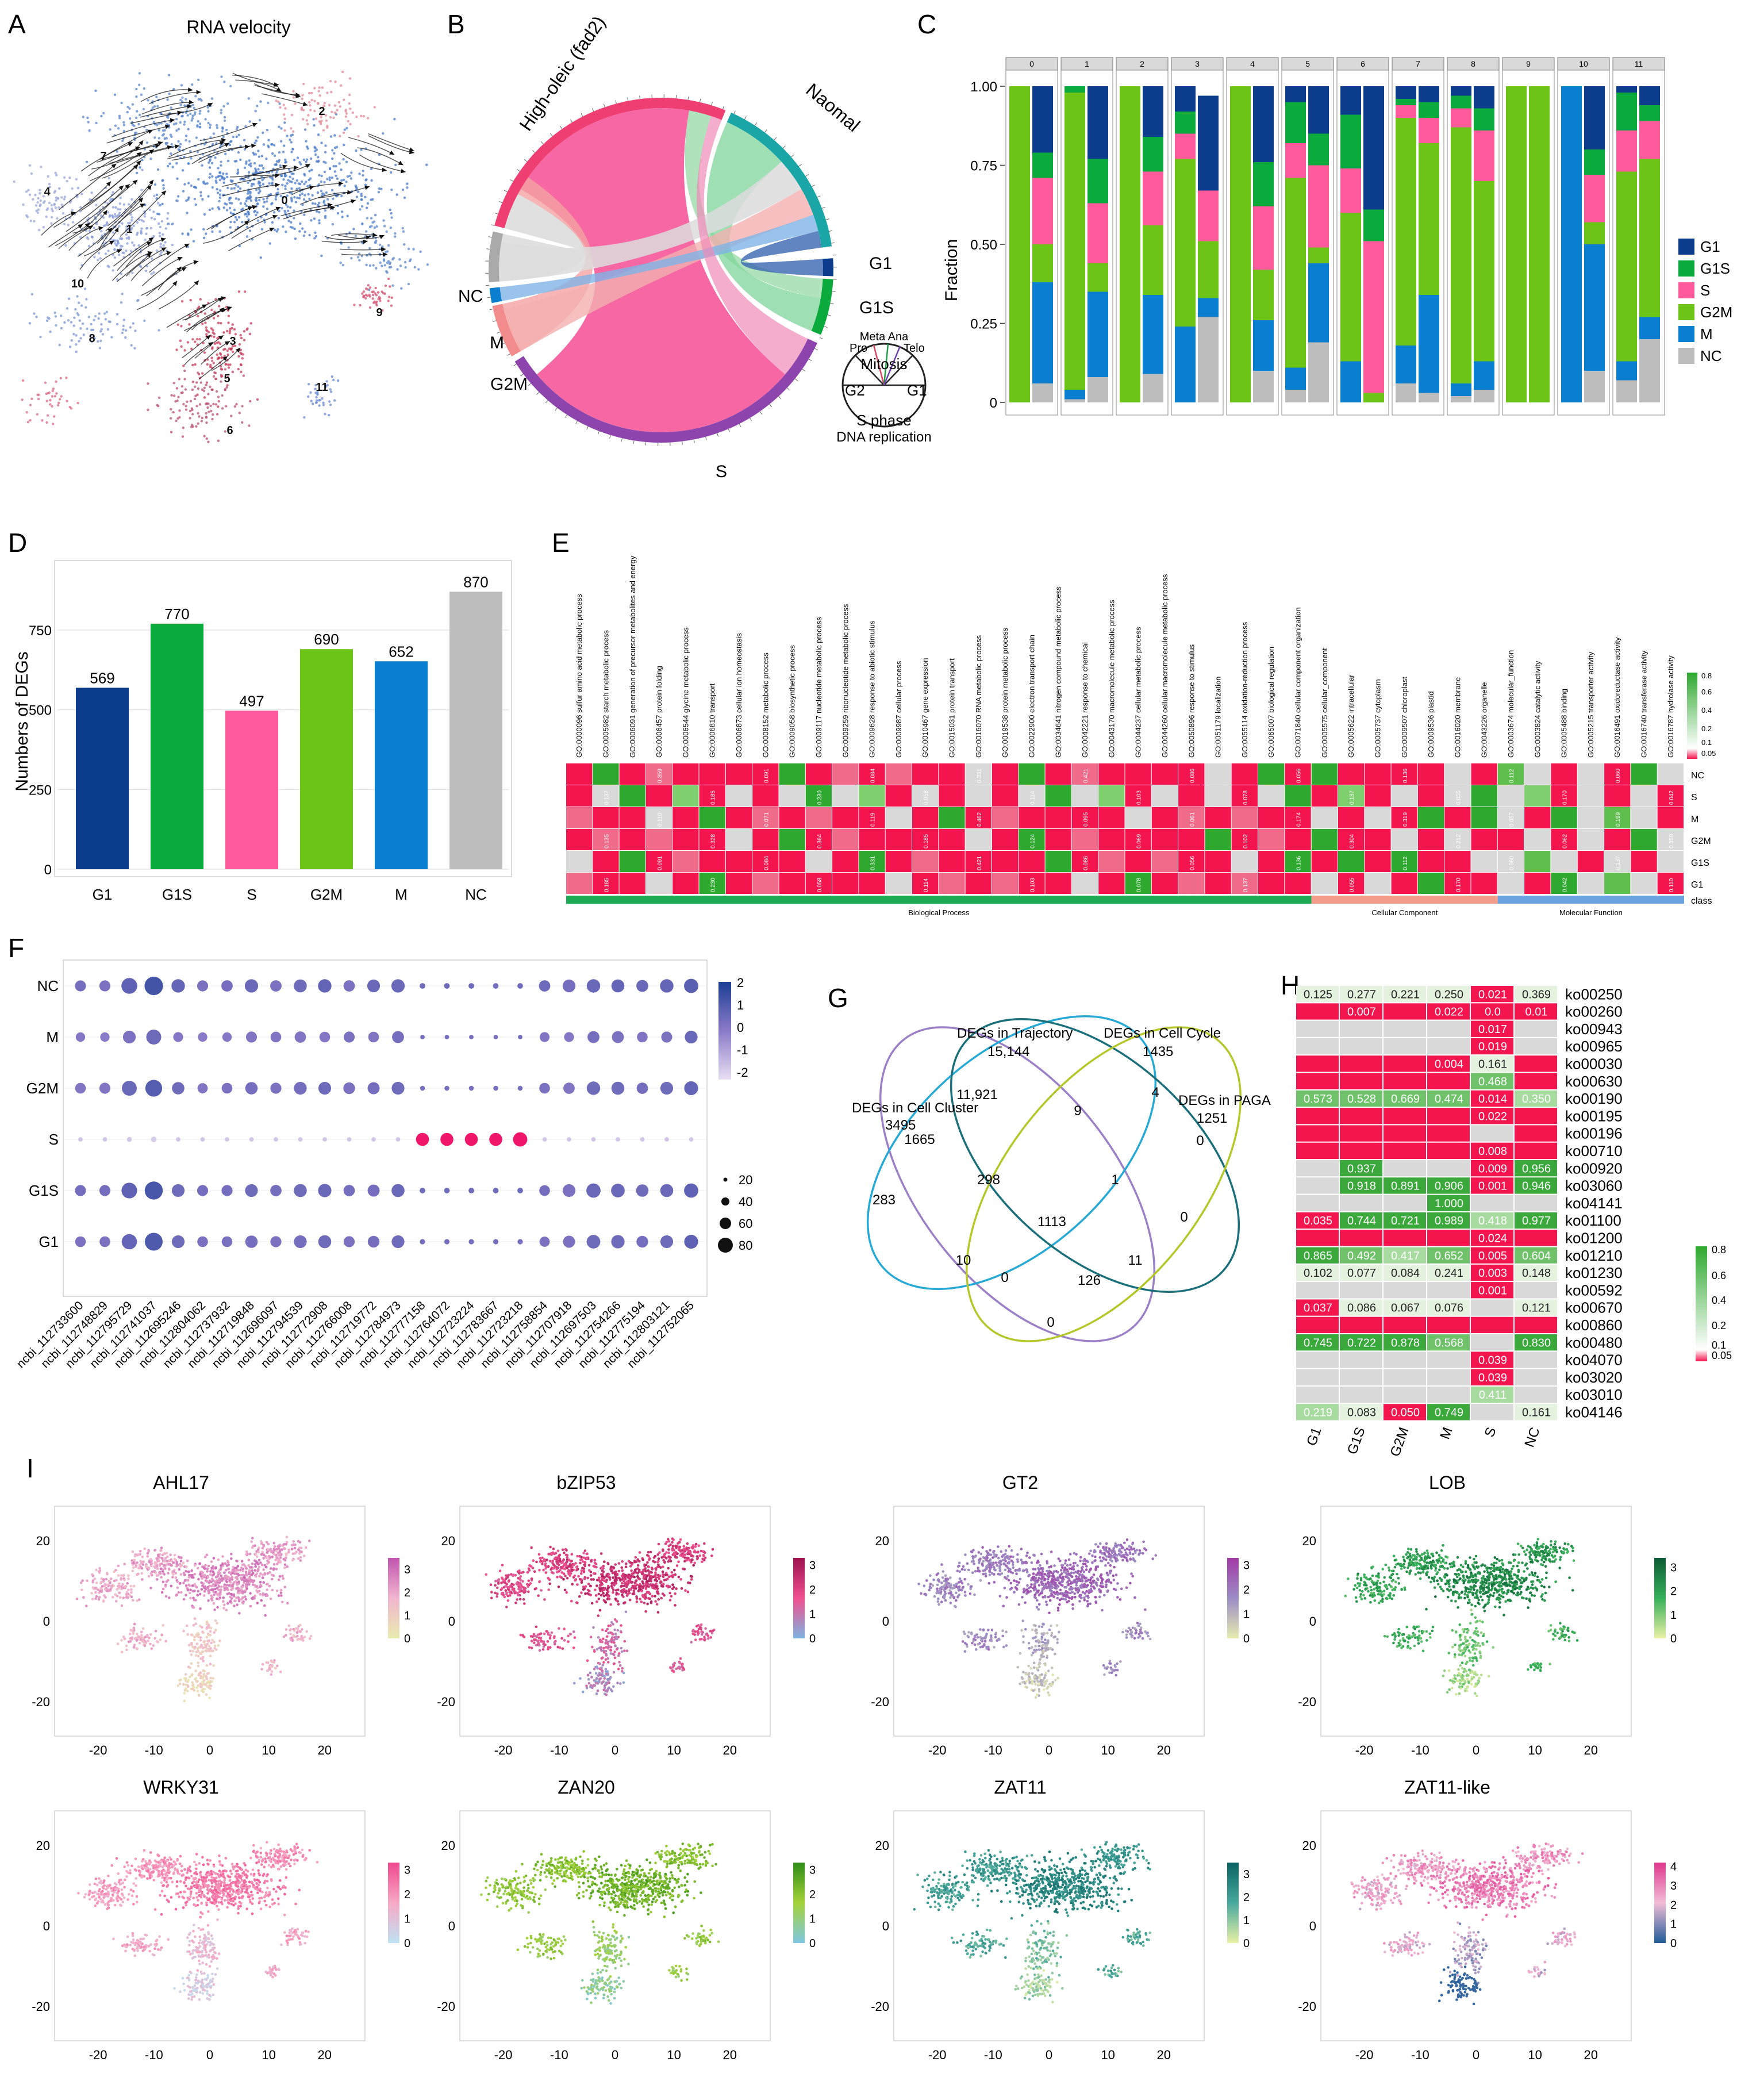  Describe the element at coordinates (660, 863) in the screenshot. I see `panel-e-cell-value: 0.091` at that location.